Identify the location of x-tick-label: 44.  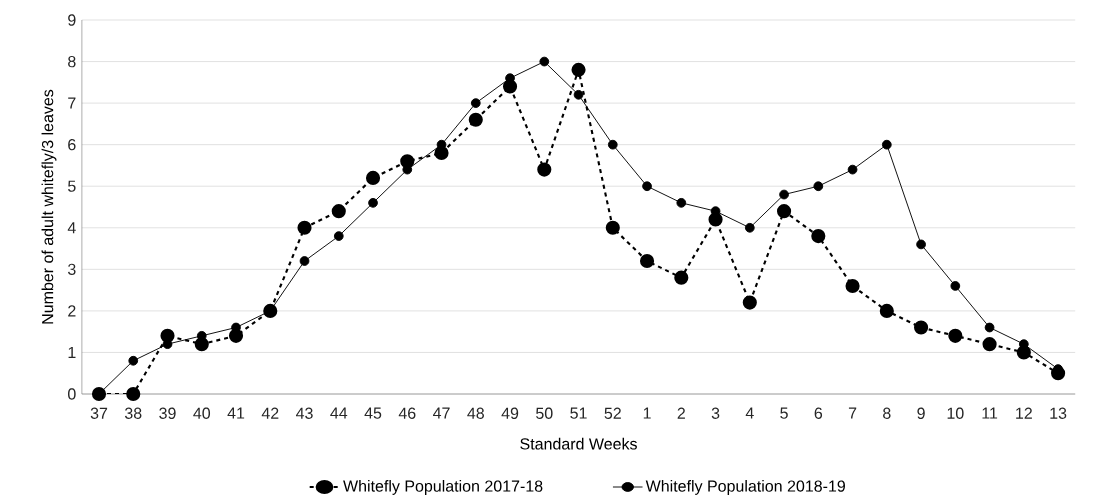
(339, 413).